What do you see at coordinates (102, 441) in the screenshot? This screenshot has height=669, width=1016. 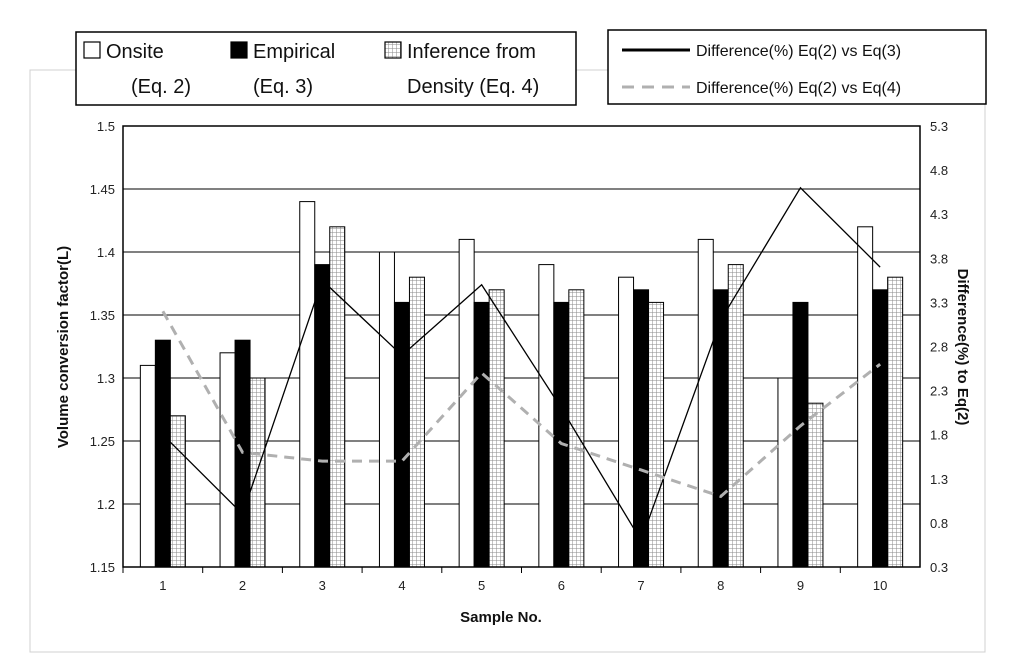 I see `y-tick-label: 1.25` at bounding box center [102, 441].